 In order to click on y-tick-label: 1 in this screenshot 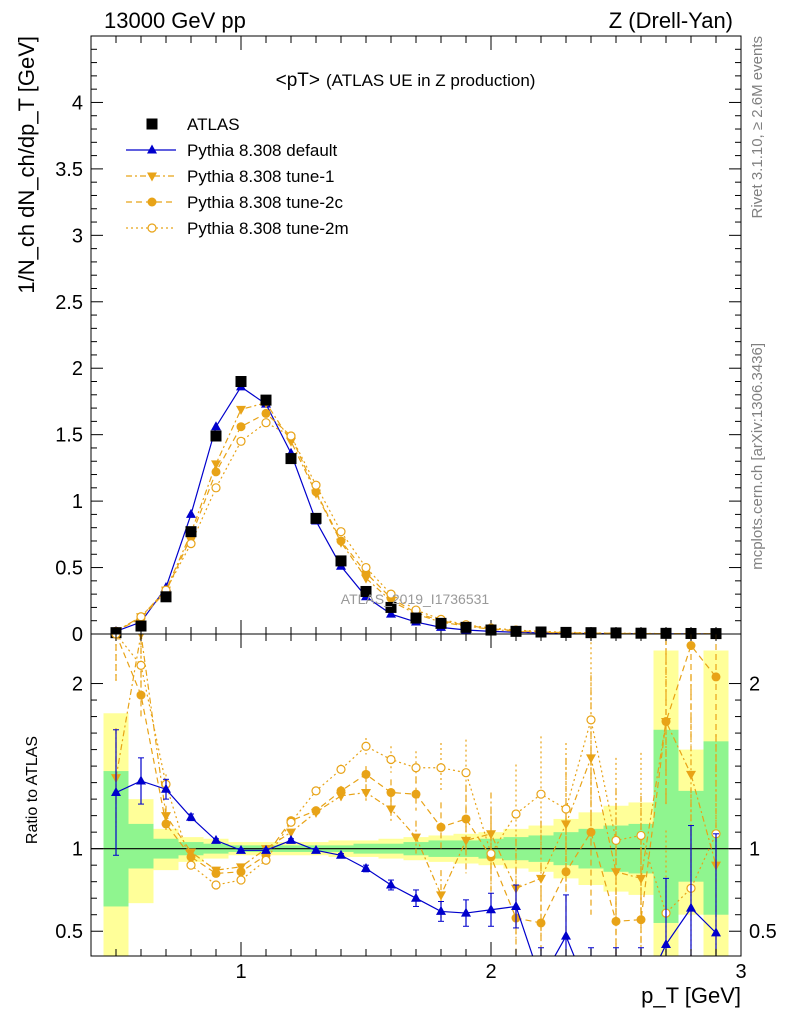, I will do `click(77, 502)`.